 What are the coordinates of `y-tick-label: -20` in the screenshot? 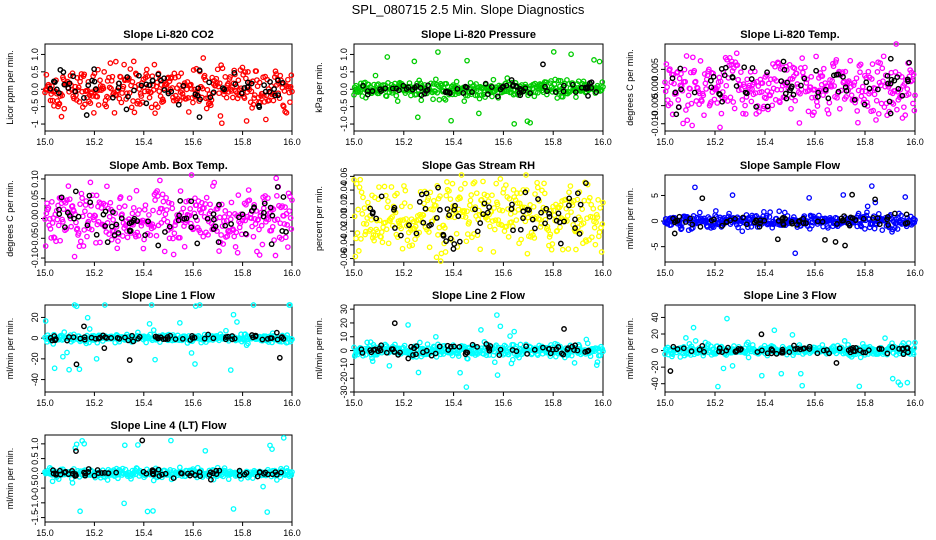 It's located at (35, 358).